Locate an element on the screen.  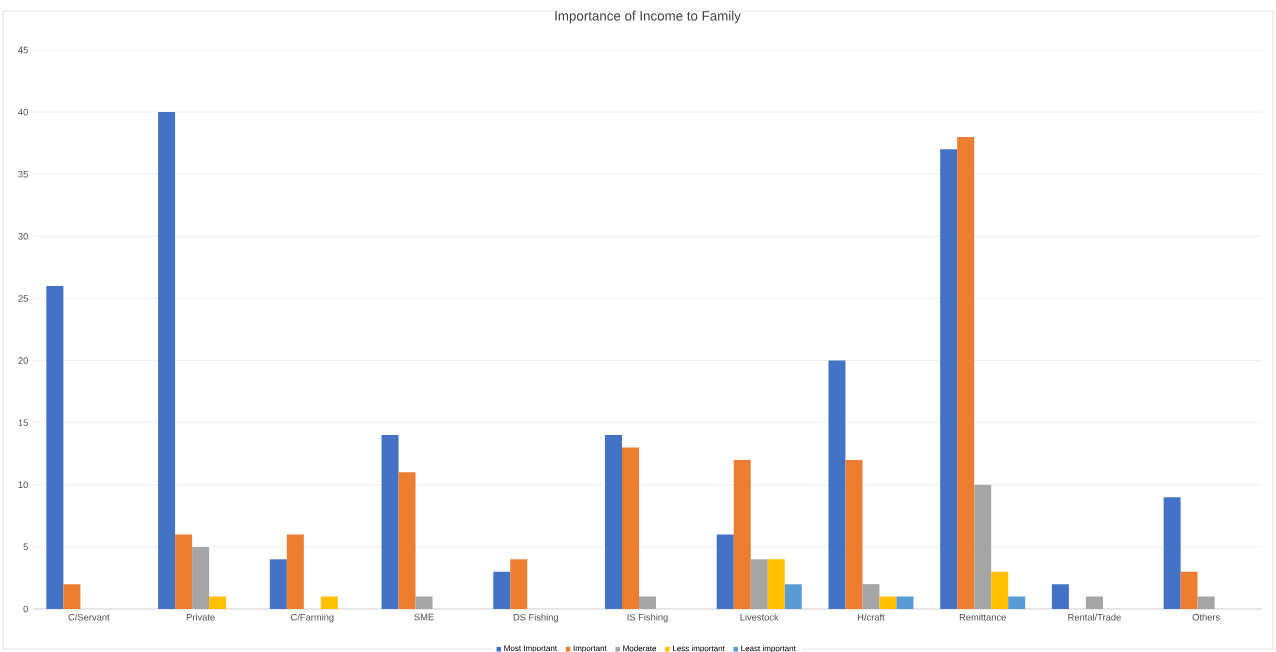
x-tick-label: H/craft is located at coordinates (871, 617).